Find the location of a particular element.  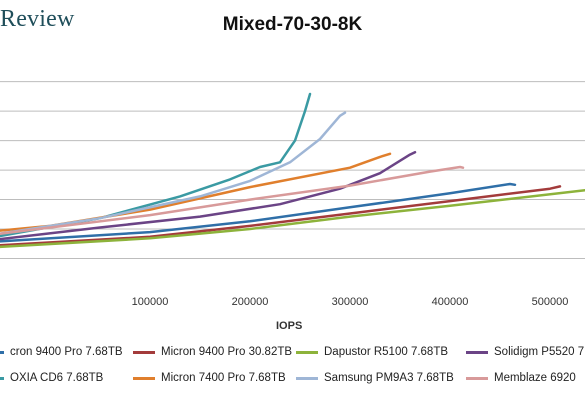

legend-label: Samsung PM9A3 7.68TB is located at coordinates (389, 378).